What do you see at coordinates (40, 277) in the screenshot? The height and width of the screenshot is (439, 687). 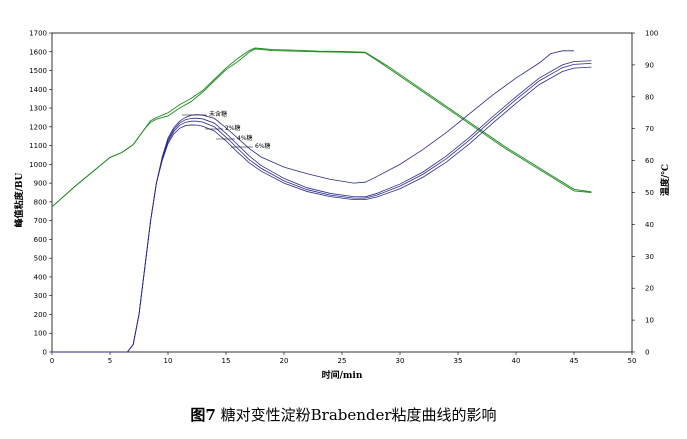 I see `y-left-tick-label: 400` at bounding box center [40, 277].